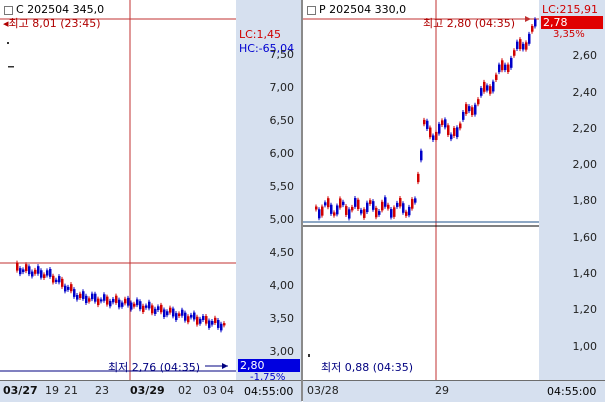  What do you see at coordinates (421, 391) in the screenshot?
I see `put-time-axis: 03/28 29` at bounding box center [421, 391].